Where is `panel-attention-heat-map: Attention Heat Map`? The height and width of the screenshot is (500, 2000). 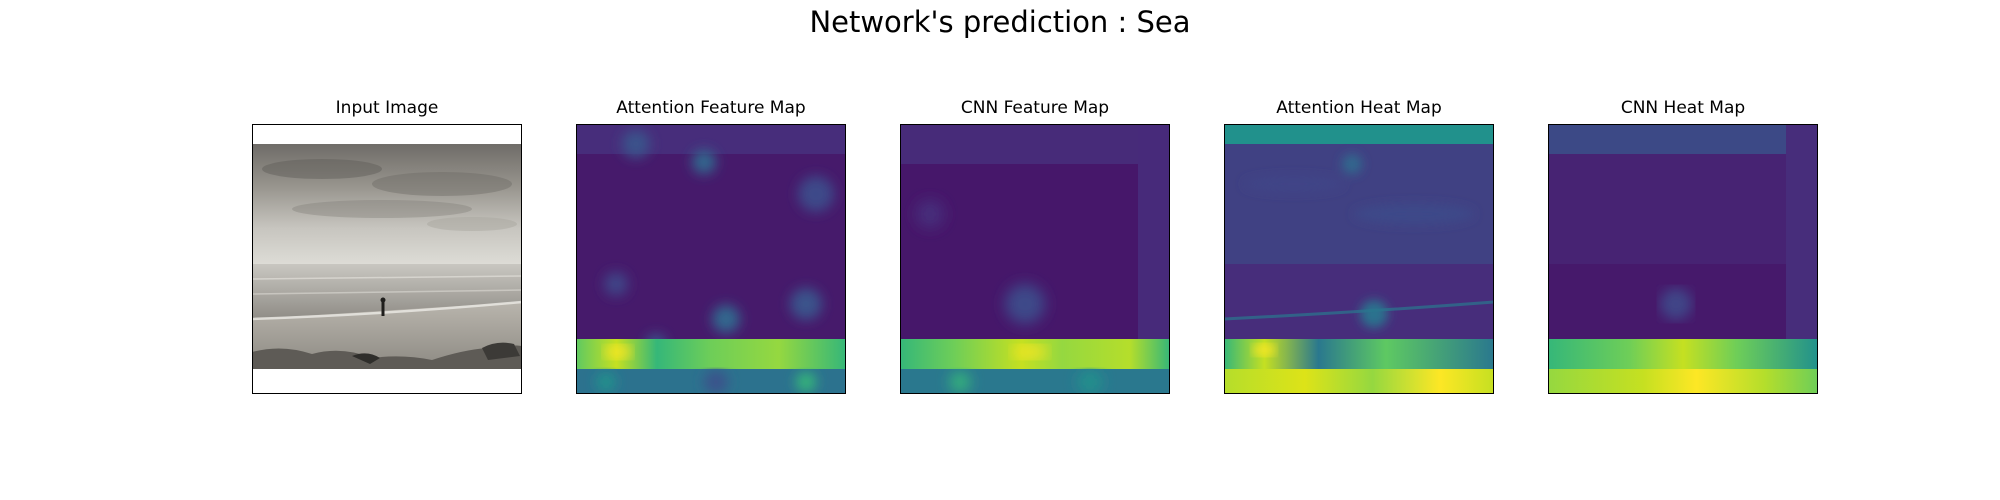
panel-attention-heat-map: Attention Heat Map is located at coordinates (1359, 245).